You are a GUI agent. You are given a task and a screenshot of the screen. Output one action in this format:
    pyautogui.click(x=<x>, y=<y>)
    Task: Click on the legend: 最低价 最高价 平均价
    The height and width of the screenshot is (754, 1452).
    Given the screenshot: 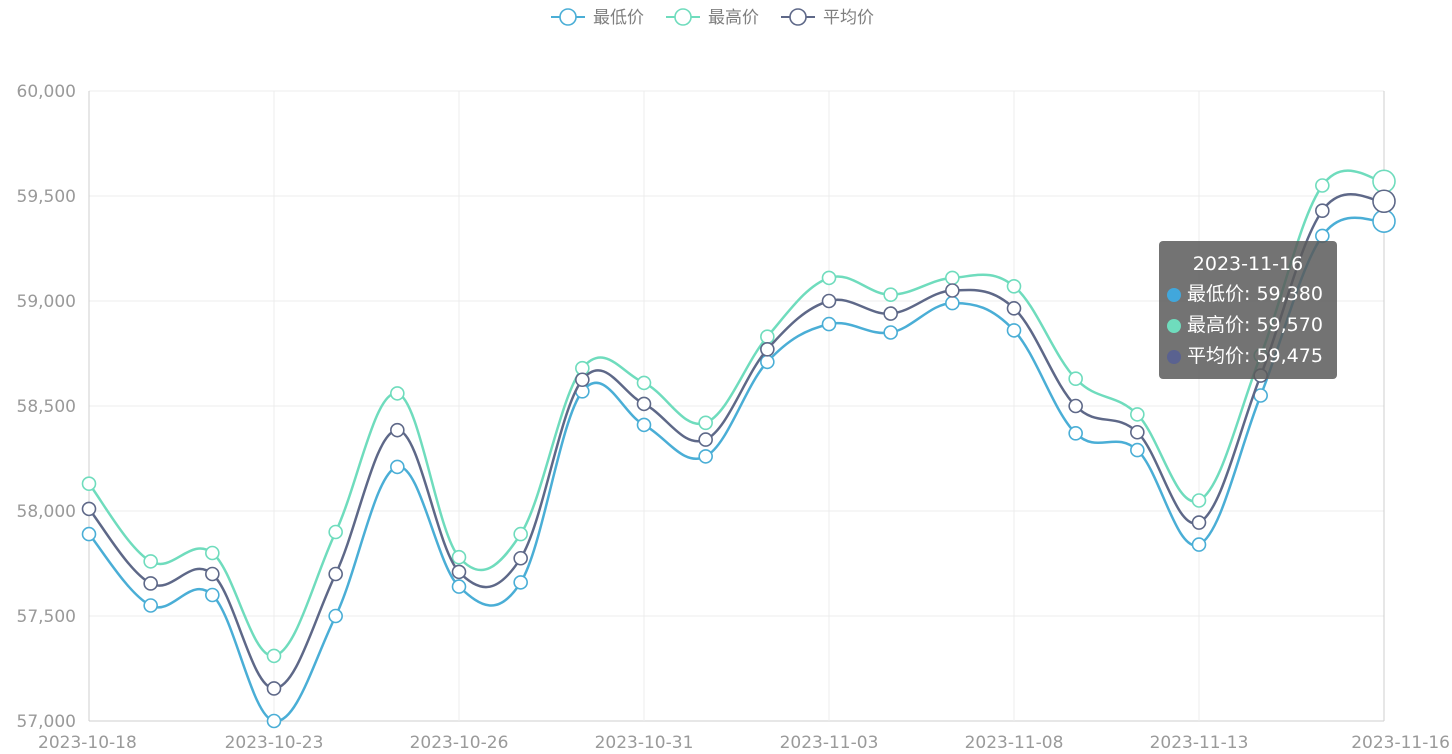 What is the action you would take?
    pyautogui.click(x=712, y=18)
    